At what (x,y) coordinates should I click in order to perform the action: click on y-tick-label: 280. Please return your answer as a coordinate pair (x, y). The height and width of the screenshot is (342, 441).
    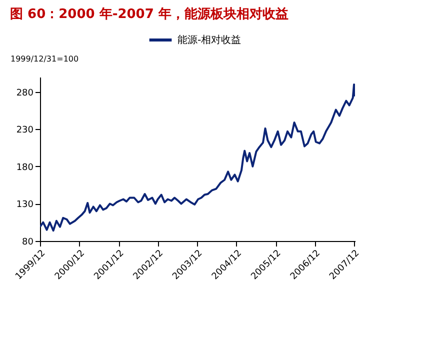
    Looking at the image, I should click on (25, 93).